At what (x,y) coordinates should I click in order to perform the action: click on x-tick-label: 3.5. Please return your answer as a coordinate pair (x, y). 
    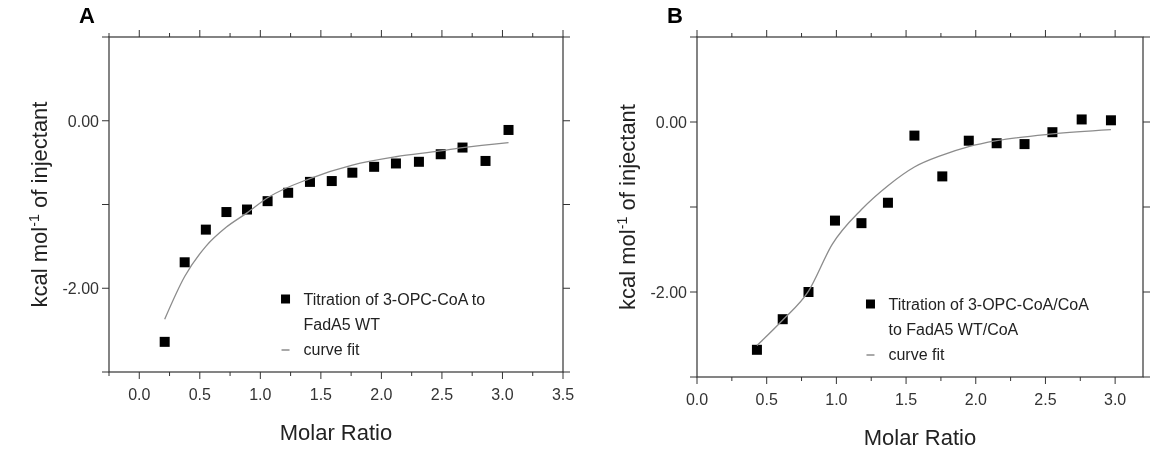
    Looking at the image, I should click on (563, 394).